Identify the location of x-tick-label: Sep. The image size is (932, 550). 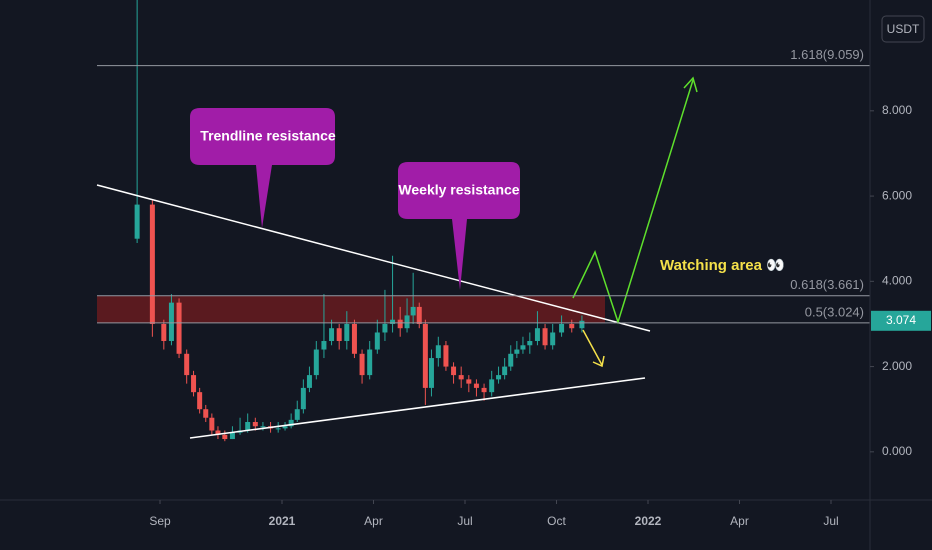
(160, 521).